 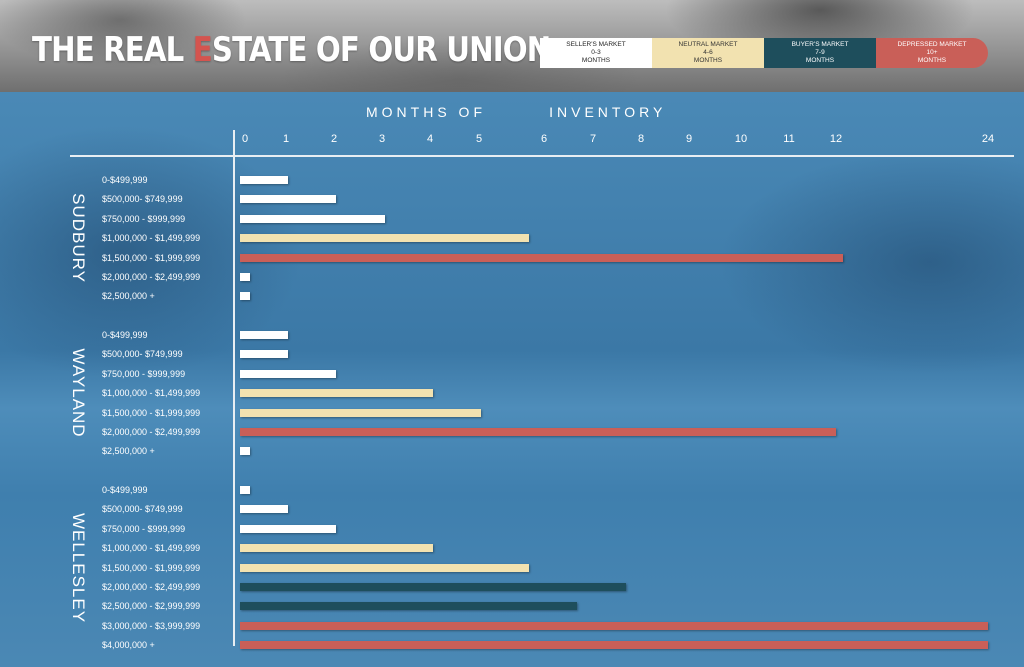 I want to click on title-part-1: THE REAL, so click(x=112, y=50).